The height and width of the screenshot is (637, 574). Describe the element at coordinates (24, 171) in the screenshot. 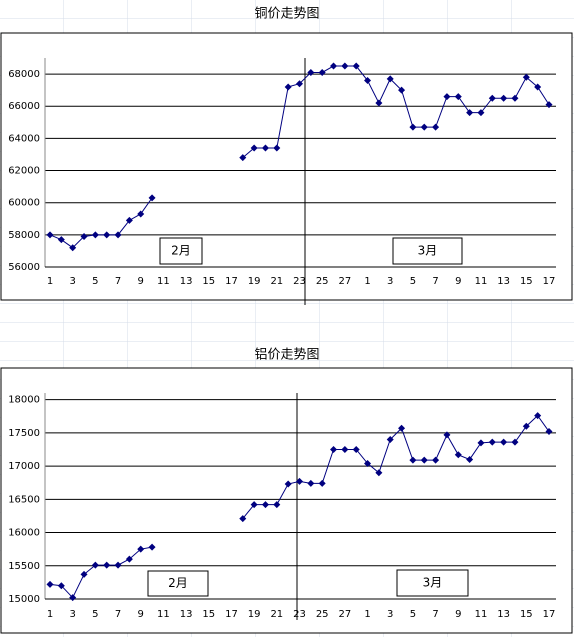

I see `y-tick-label: 62000` at that location.